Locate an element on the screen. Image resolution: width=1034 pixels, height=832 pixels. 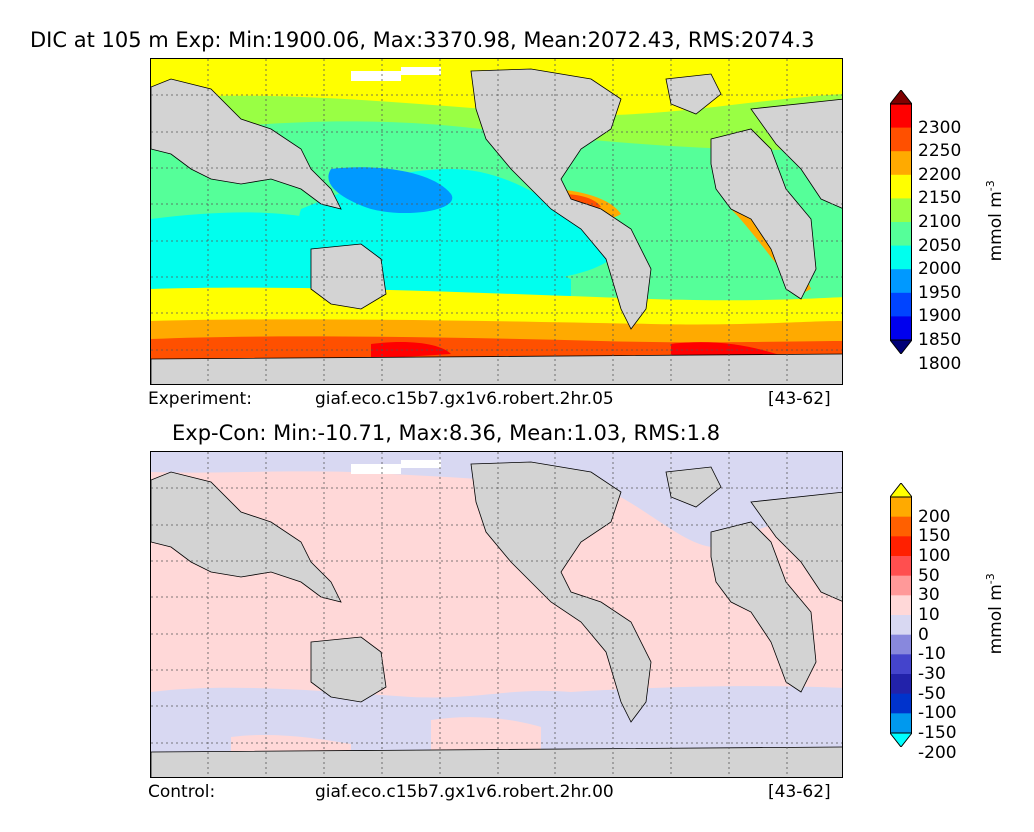
bottom-colorbar-tick-label: -100 is located at coordinates (937, 713).